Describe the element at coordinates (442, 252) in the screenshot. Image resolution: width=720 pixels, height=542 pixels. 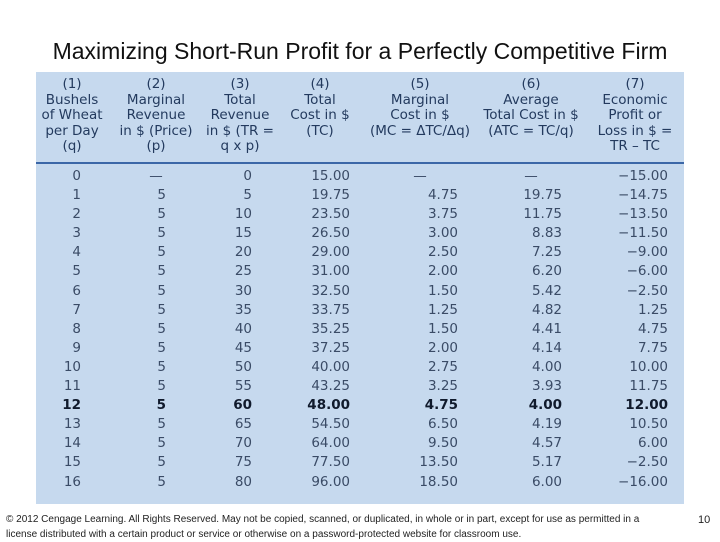
I see `cell-marginal-cost: 2.50` at that location.